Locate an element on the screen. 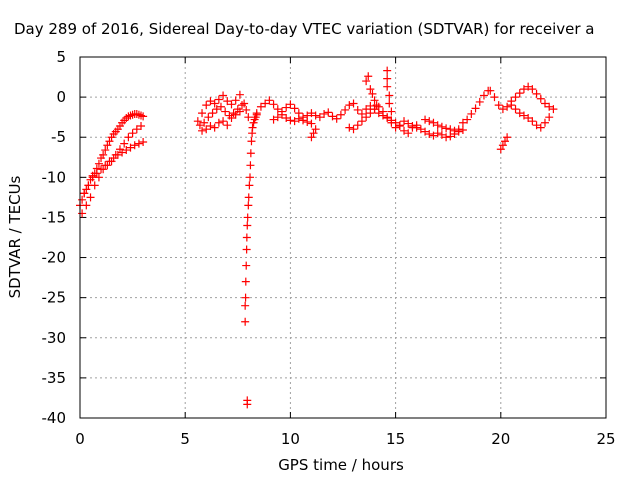  x-tick-label: 15 is located at coordinates (395, 439).